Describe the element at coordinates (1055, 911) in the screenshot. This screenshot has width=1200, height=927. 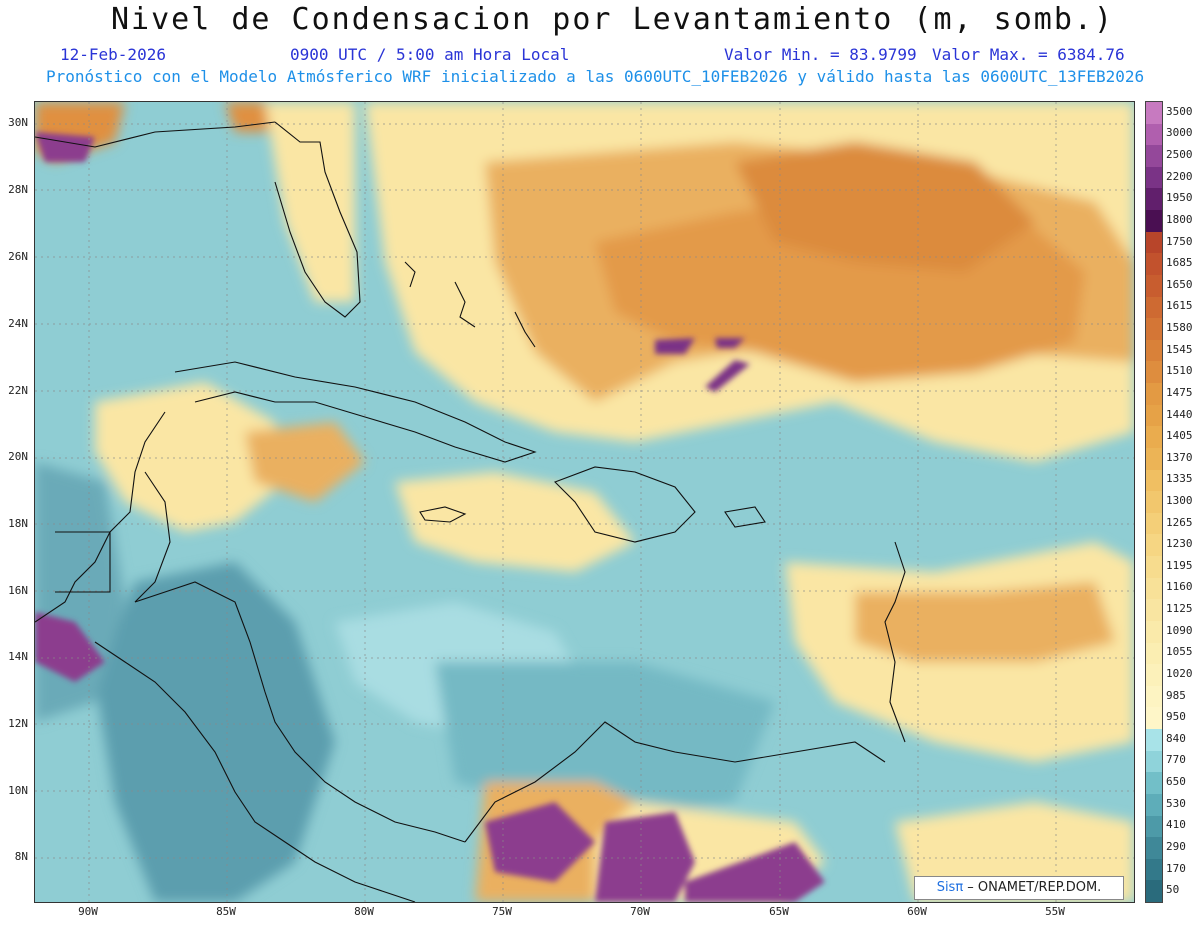
I see `lon-label: 55W` at that location.